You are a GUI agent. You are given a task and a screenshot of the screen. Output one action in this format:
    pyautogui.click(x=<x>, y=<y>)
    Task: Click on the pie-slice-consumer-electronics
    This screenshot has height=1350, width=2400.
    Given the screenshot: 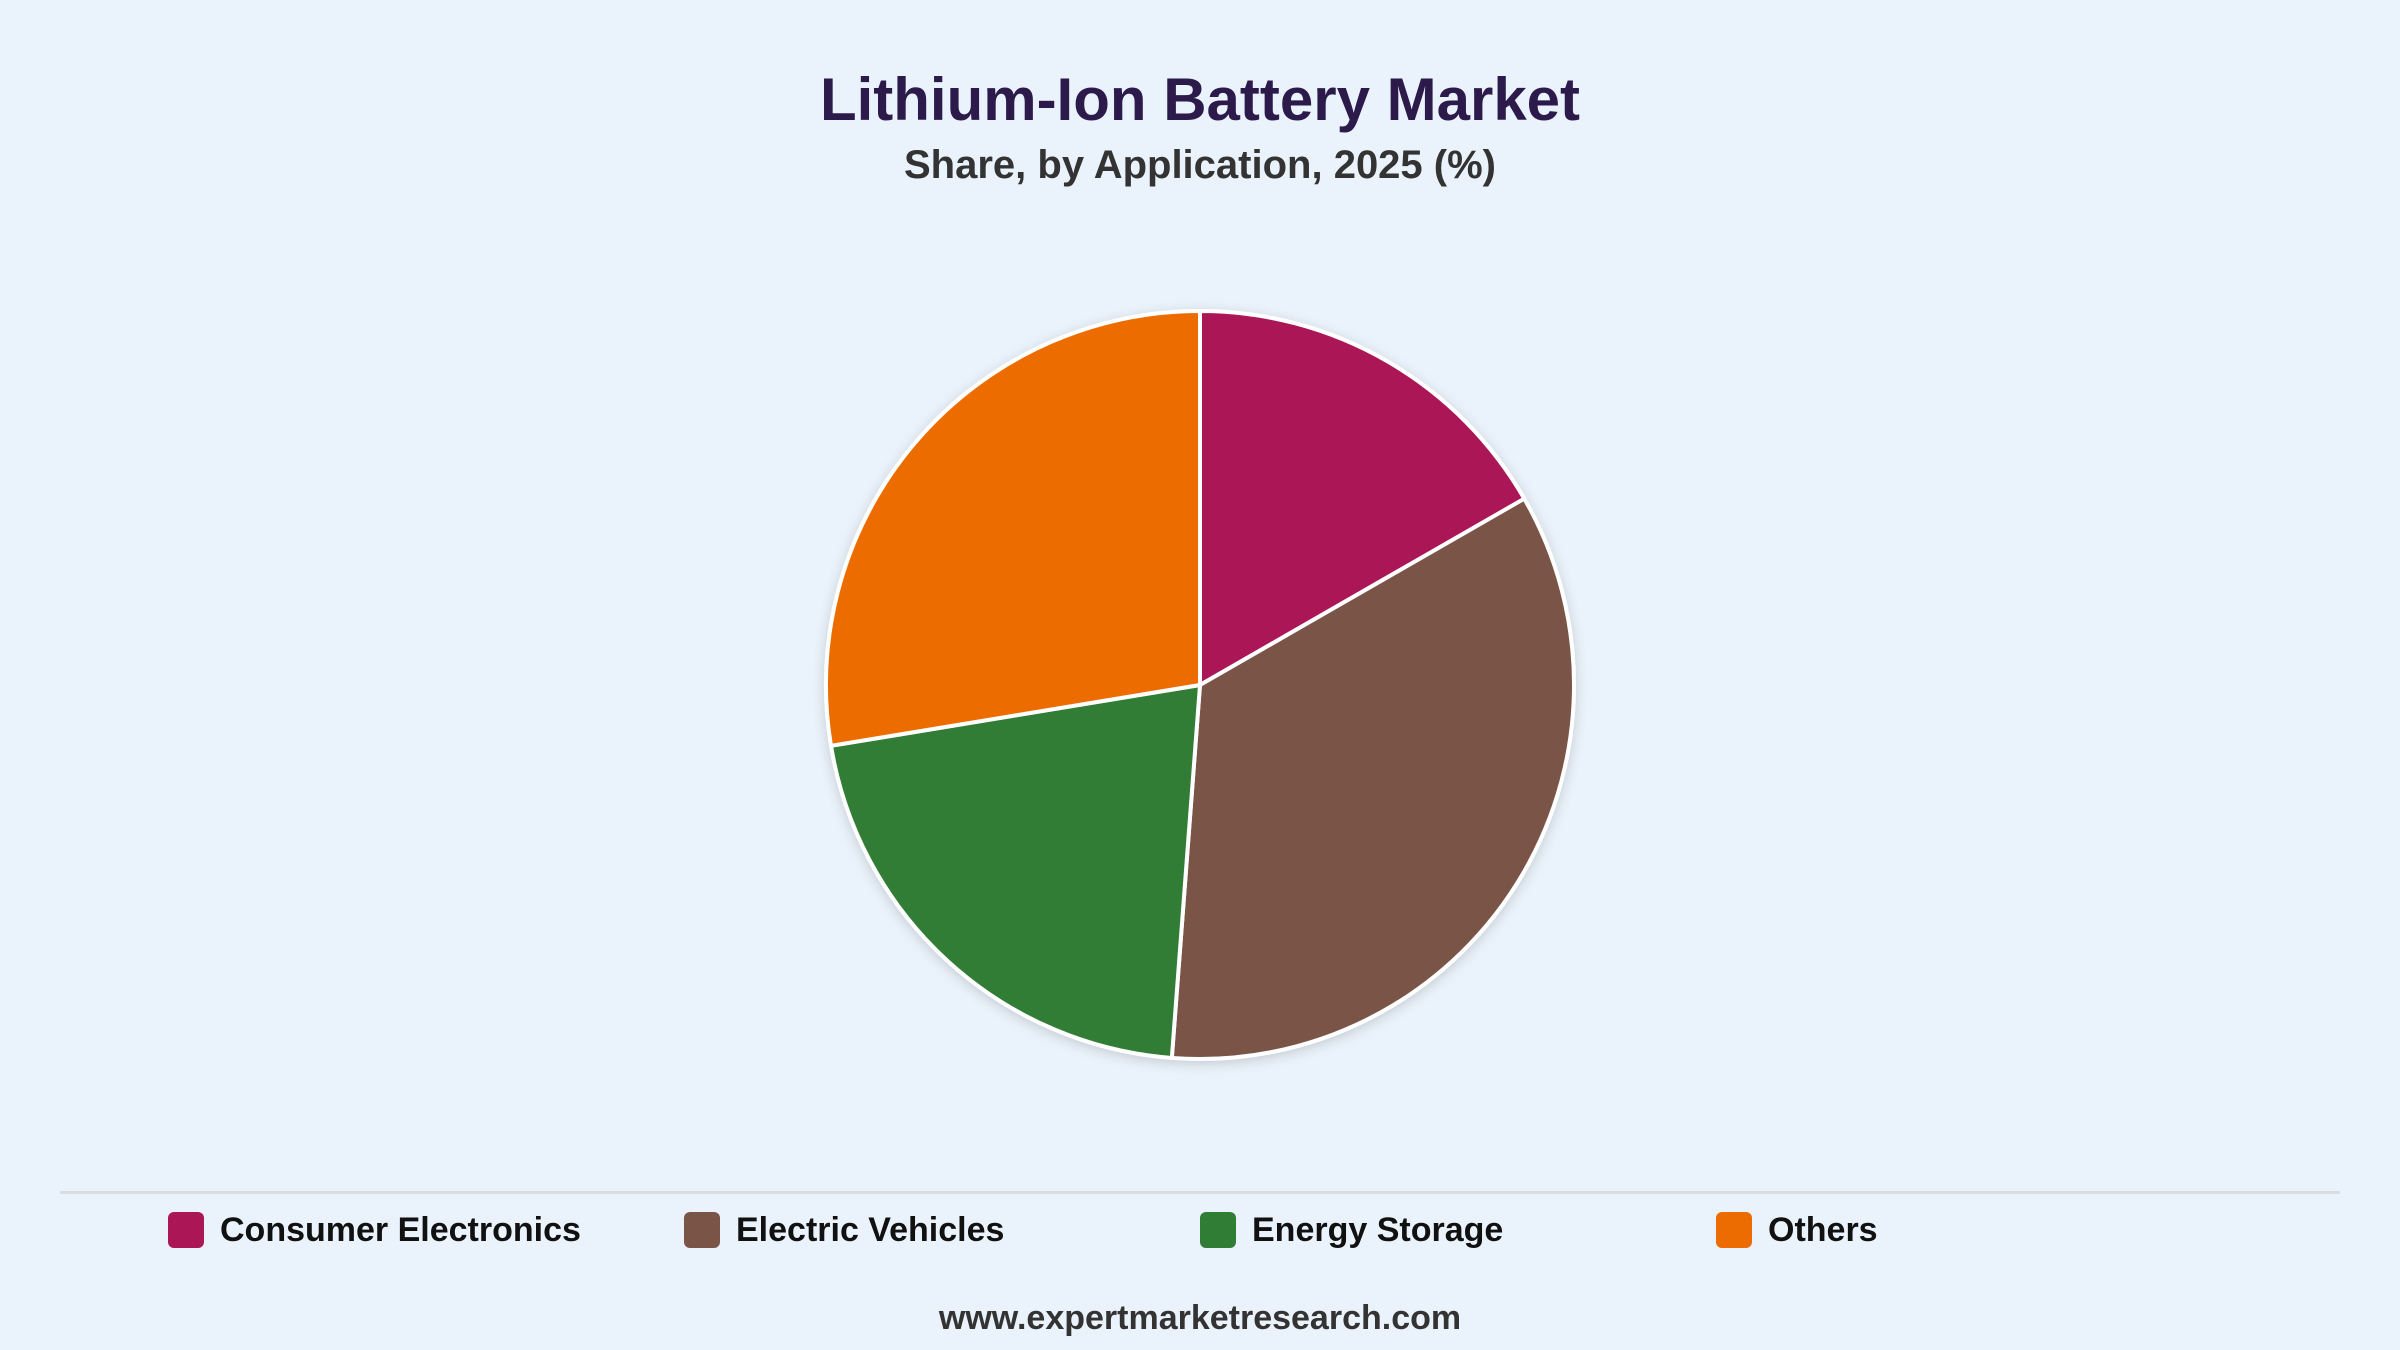 What is the action you would take?
    pyautogui.click(x=1362, y=498)
    